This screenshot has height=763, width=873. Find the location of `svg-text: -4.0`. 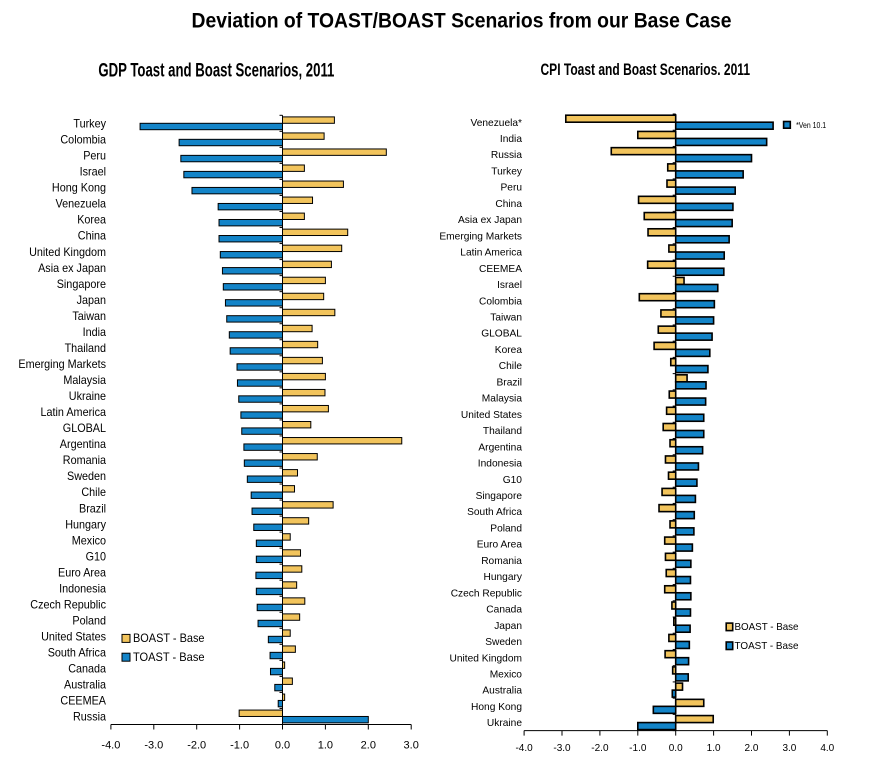

svg-text: -4.0 is located at coordinates (110, 746).